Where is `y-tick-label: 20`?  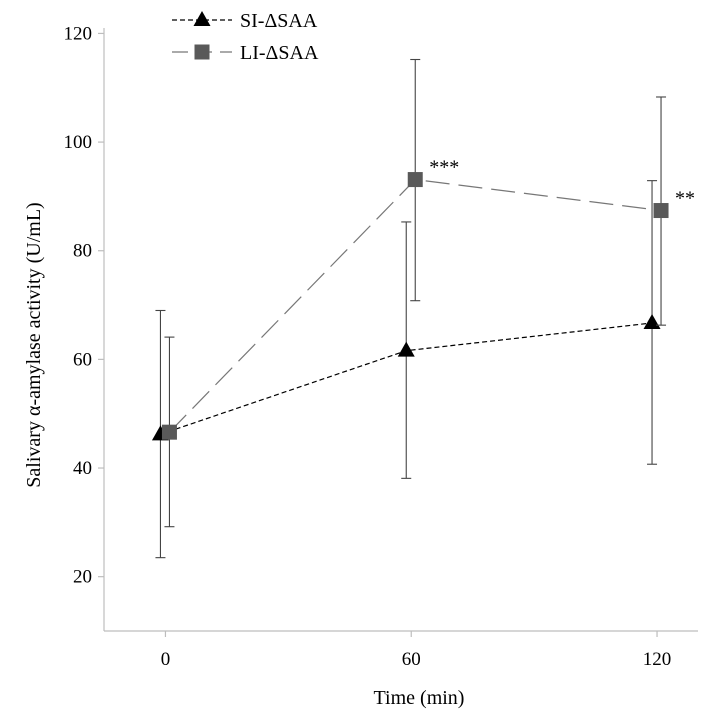 y-tick-label: 20 is located at coordinates (82, 577).